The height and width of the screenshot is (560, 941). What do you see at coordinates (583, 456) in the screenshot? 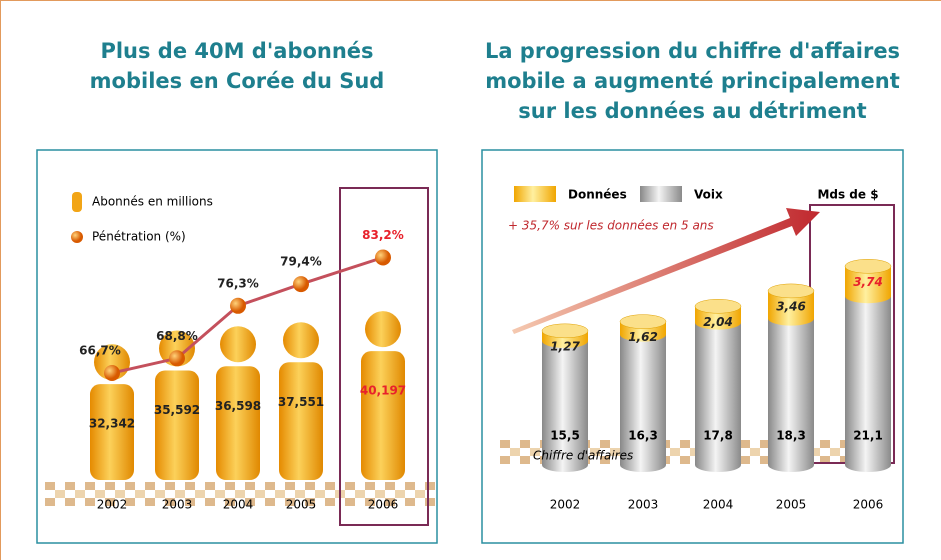
I see `annotation: Chiffre d'affaires` at bounding box center [583, 456].